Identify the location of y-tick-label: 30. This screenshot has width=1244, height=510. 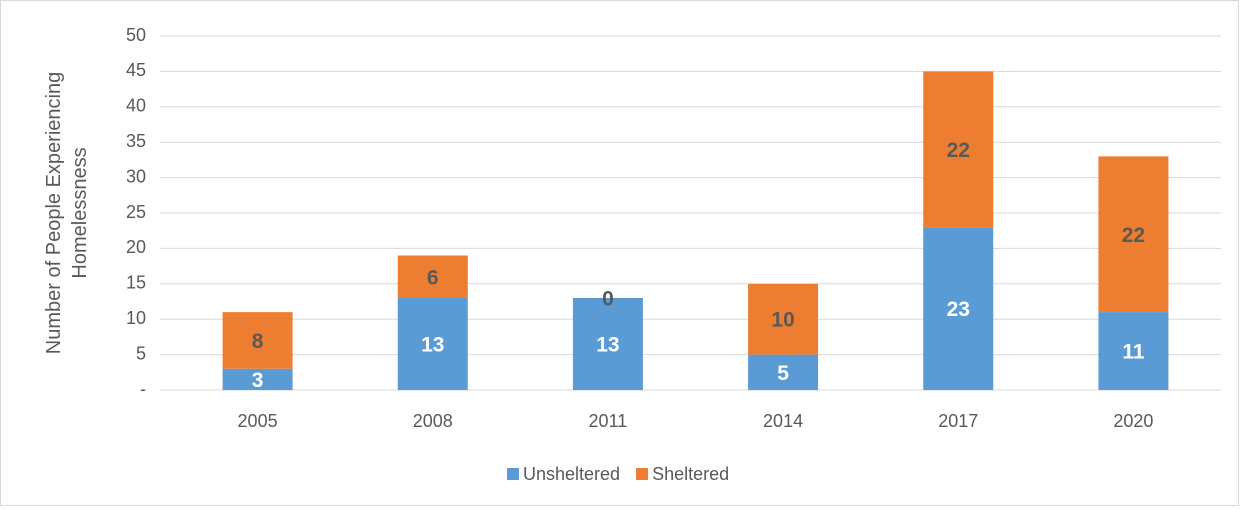
(136, 176).